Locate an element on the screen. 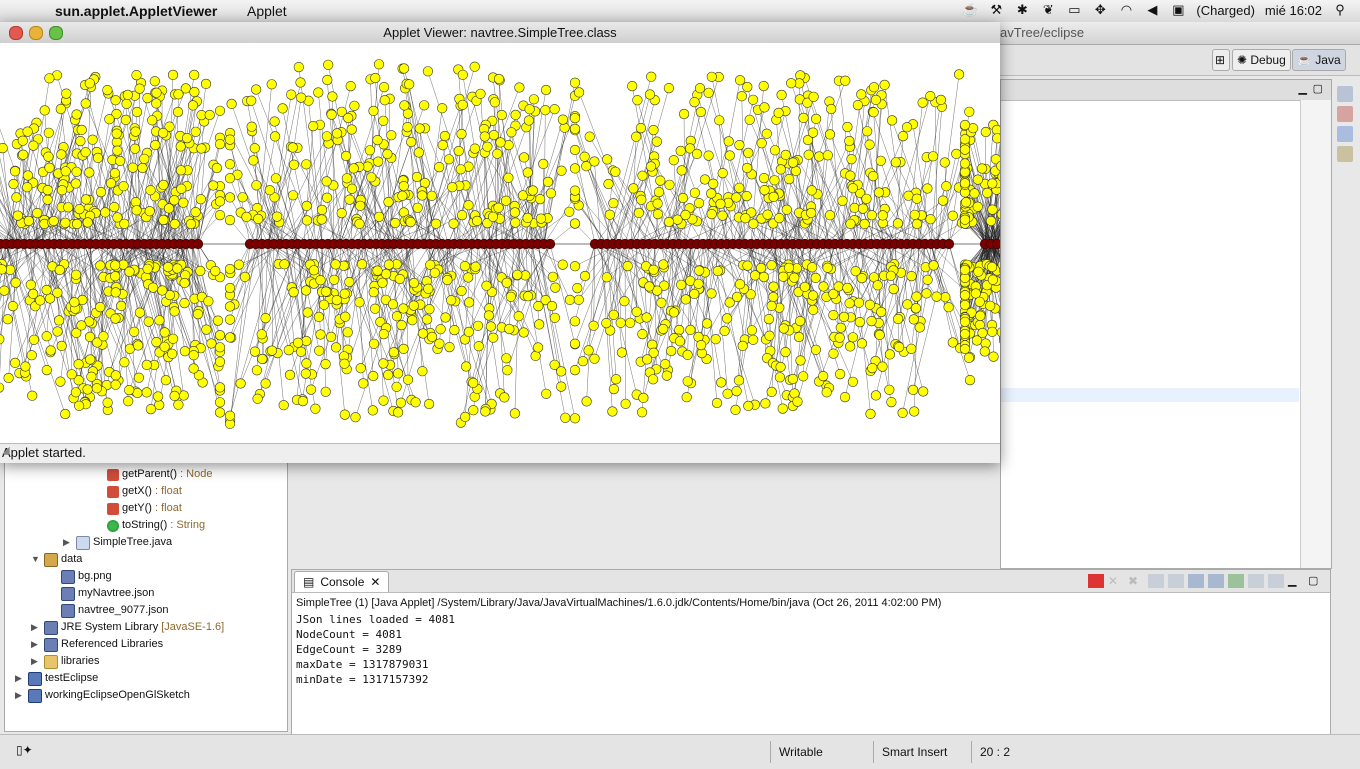 This screenshot has height=769, width=1360. spotlight-search-icon: ⚲ is located at coordinates (1340, 10).